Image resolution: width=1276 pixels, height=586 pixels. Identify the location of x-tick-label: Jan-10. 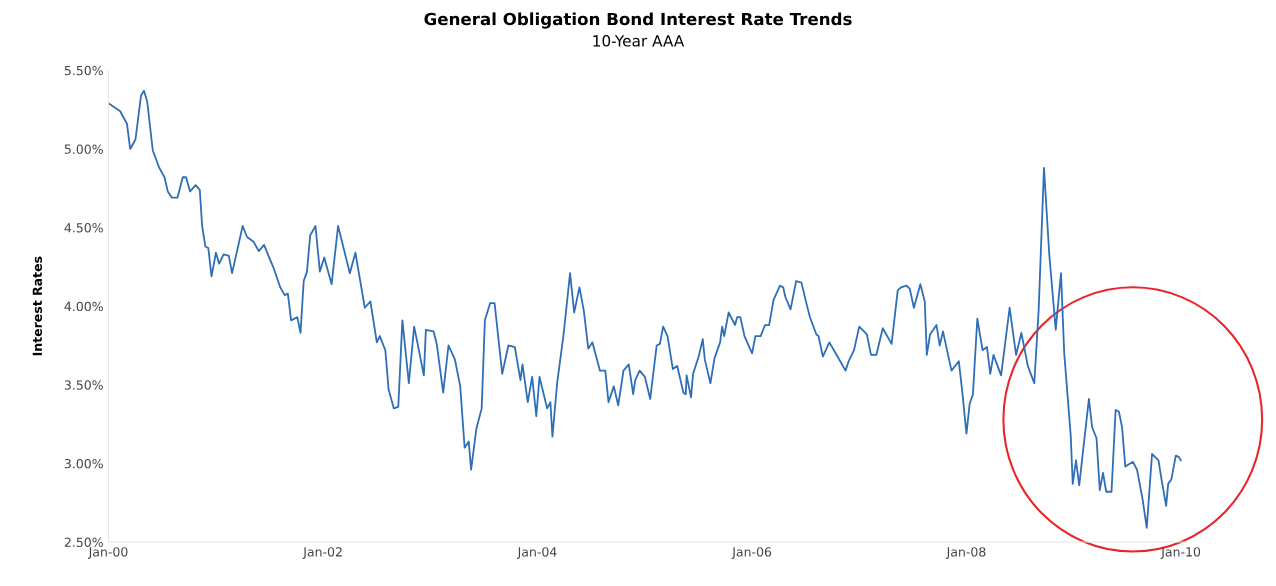
(1180, 553).